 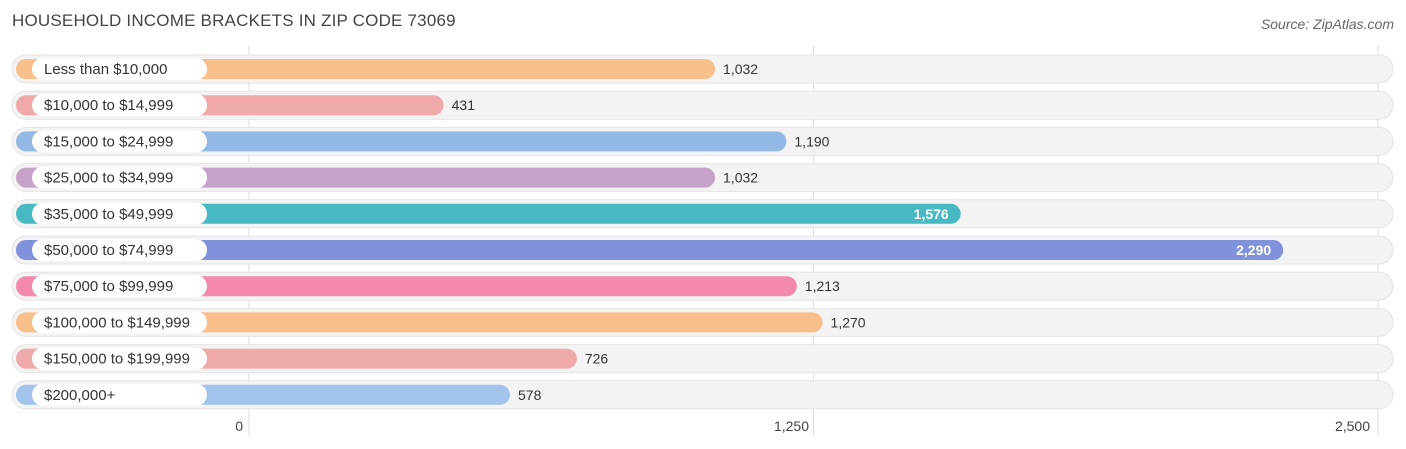 I want to click on bar-row: $100,000 to $149,999 1,270, so click(x=702, y=322).